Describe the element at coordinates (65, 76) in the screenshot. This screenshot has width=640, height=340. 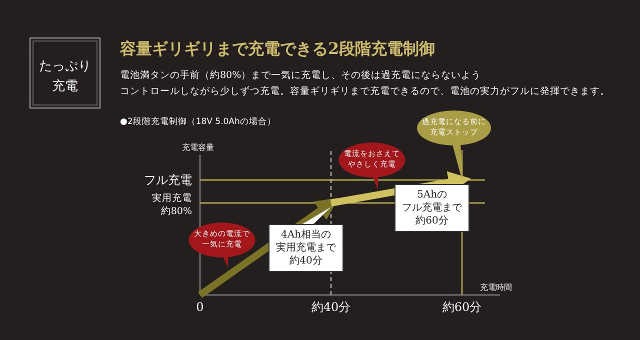
I see `text: たっぷり充電` at that location.